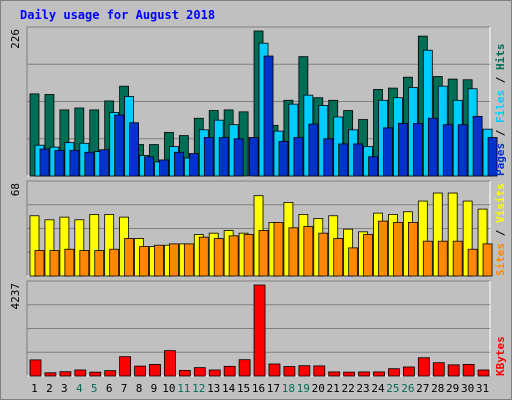 This screenshot has width=512, height=405. What do you see at coordinates (213, 388) in the screenshot?
I see `x-tick-label: 13` at bounding box center [213, 388].